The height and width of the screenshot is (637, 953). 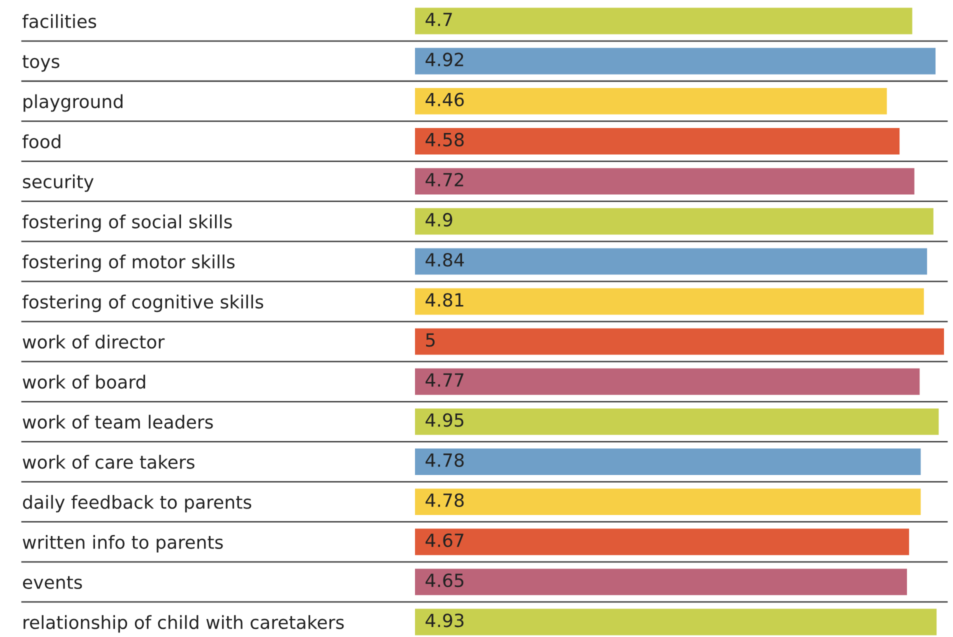 What do you see at coordinates (143, 303) in the screenshot?
I see `y-tick-label: fostering of cognitive skills` at bounding box center [143, 303].